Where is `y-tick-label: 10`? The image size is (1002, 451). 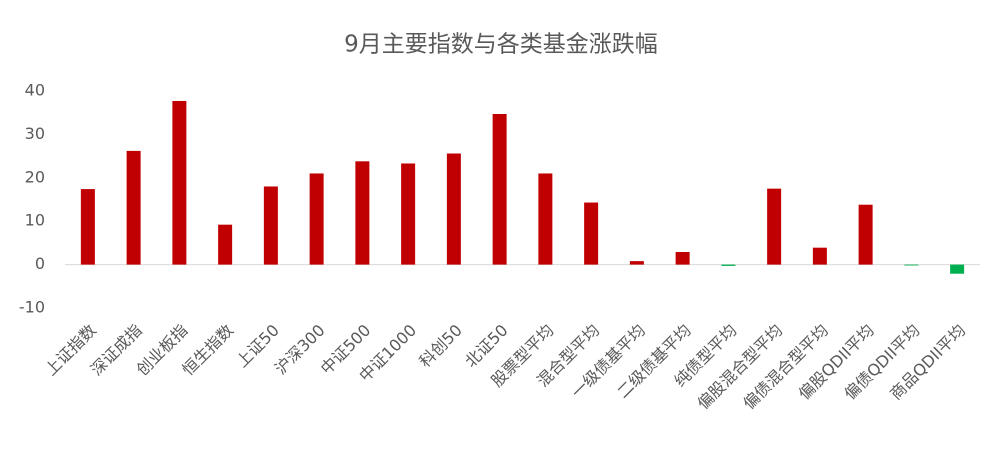 y-tick-label: 10 is located at coordinates (35, 220).